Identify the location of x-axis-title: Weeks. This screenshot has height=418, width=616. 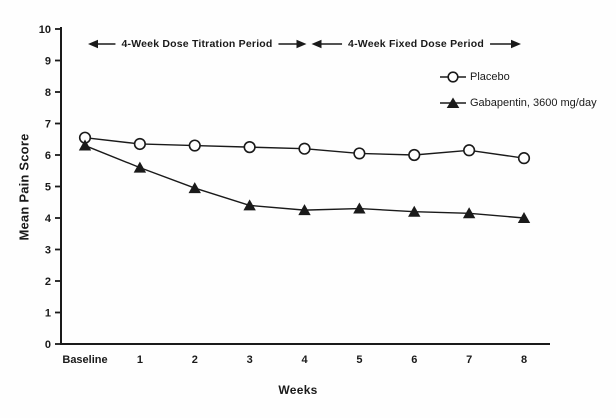
(298, 390).